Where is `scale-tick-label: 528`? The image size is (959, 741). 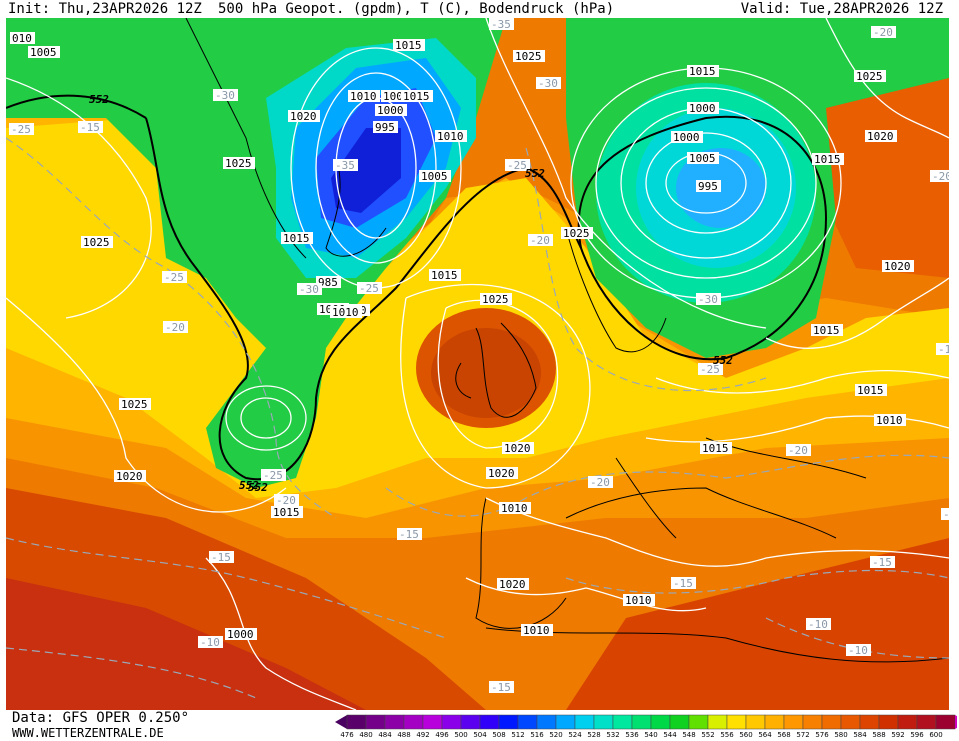
scale-tick-label: 528 is located at coordinates (594, 735).